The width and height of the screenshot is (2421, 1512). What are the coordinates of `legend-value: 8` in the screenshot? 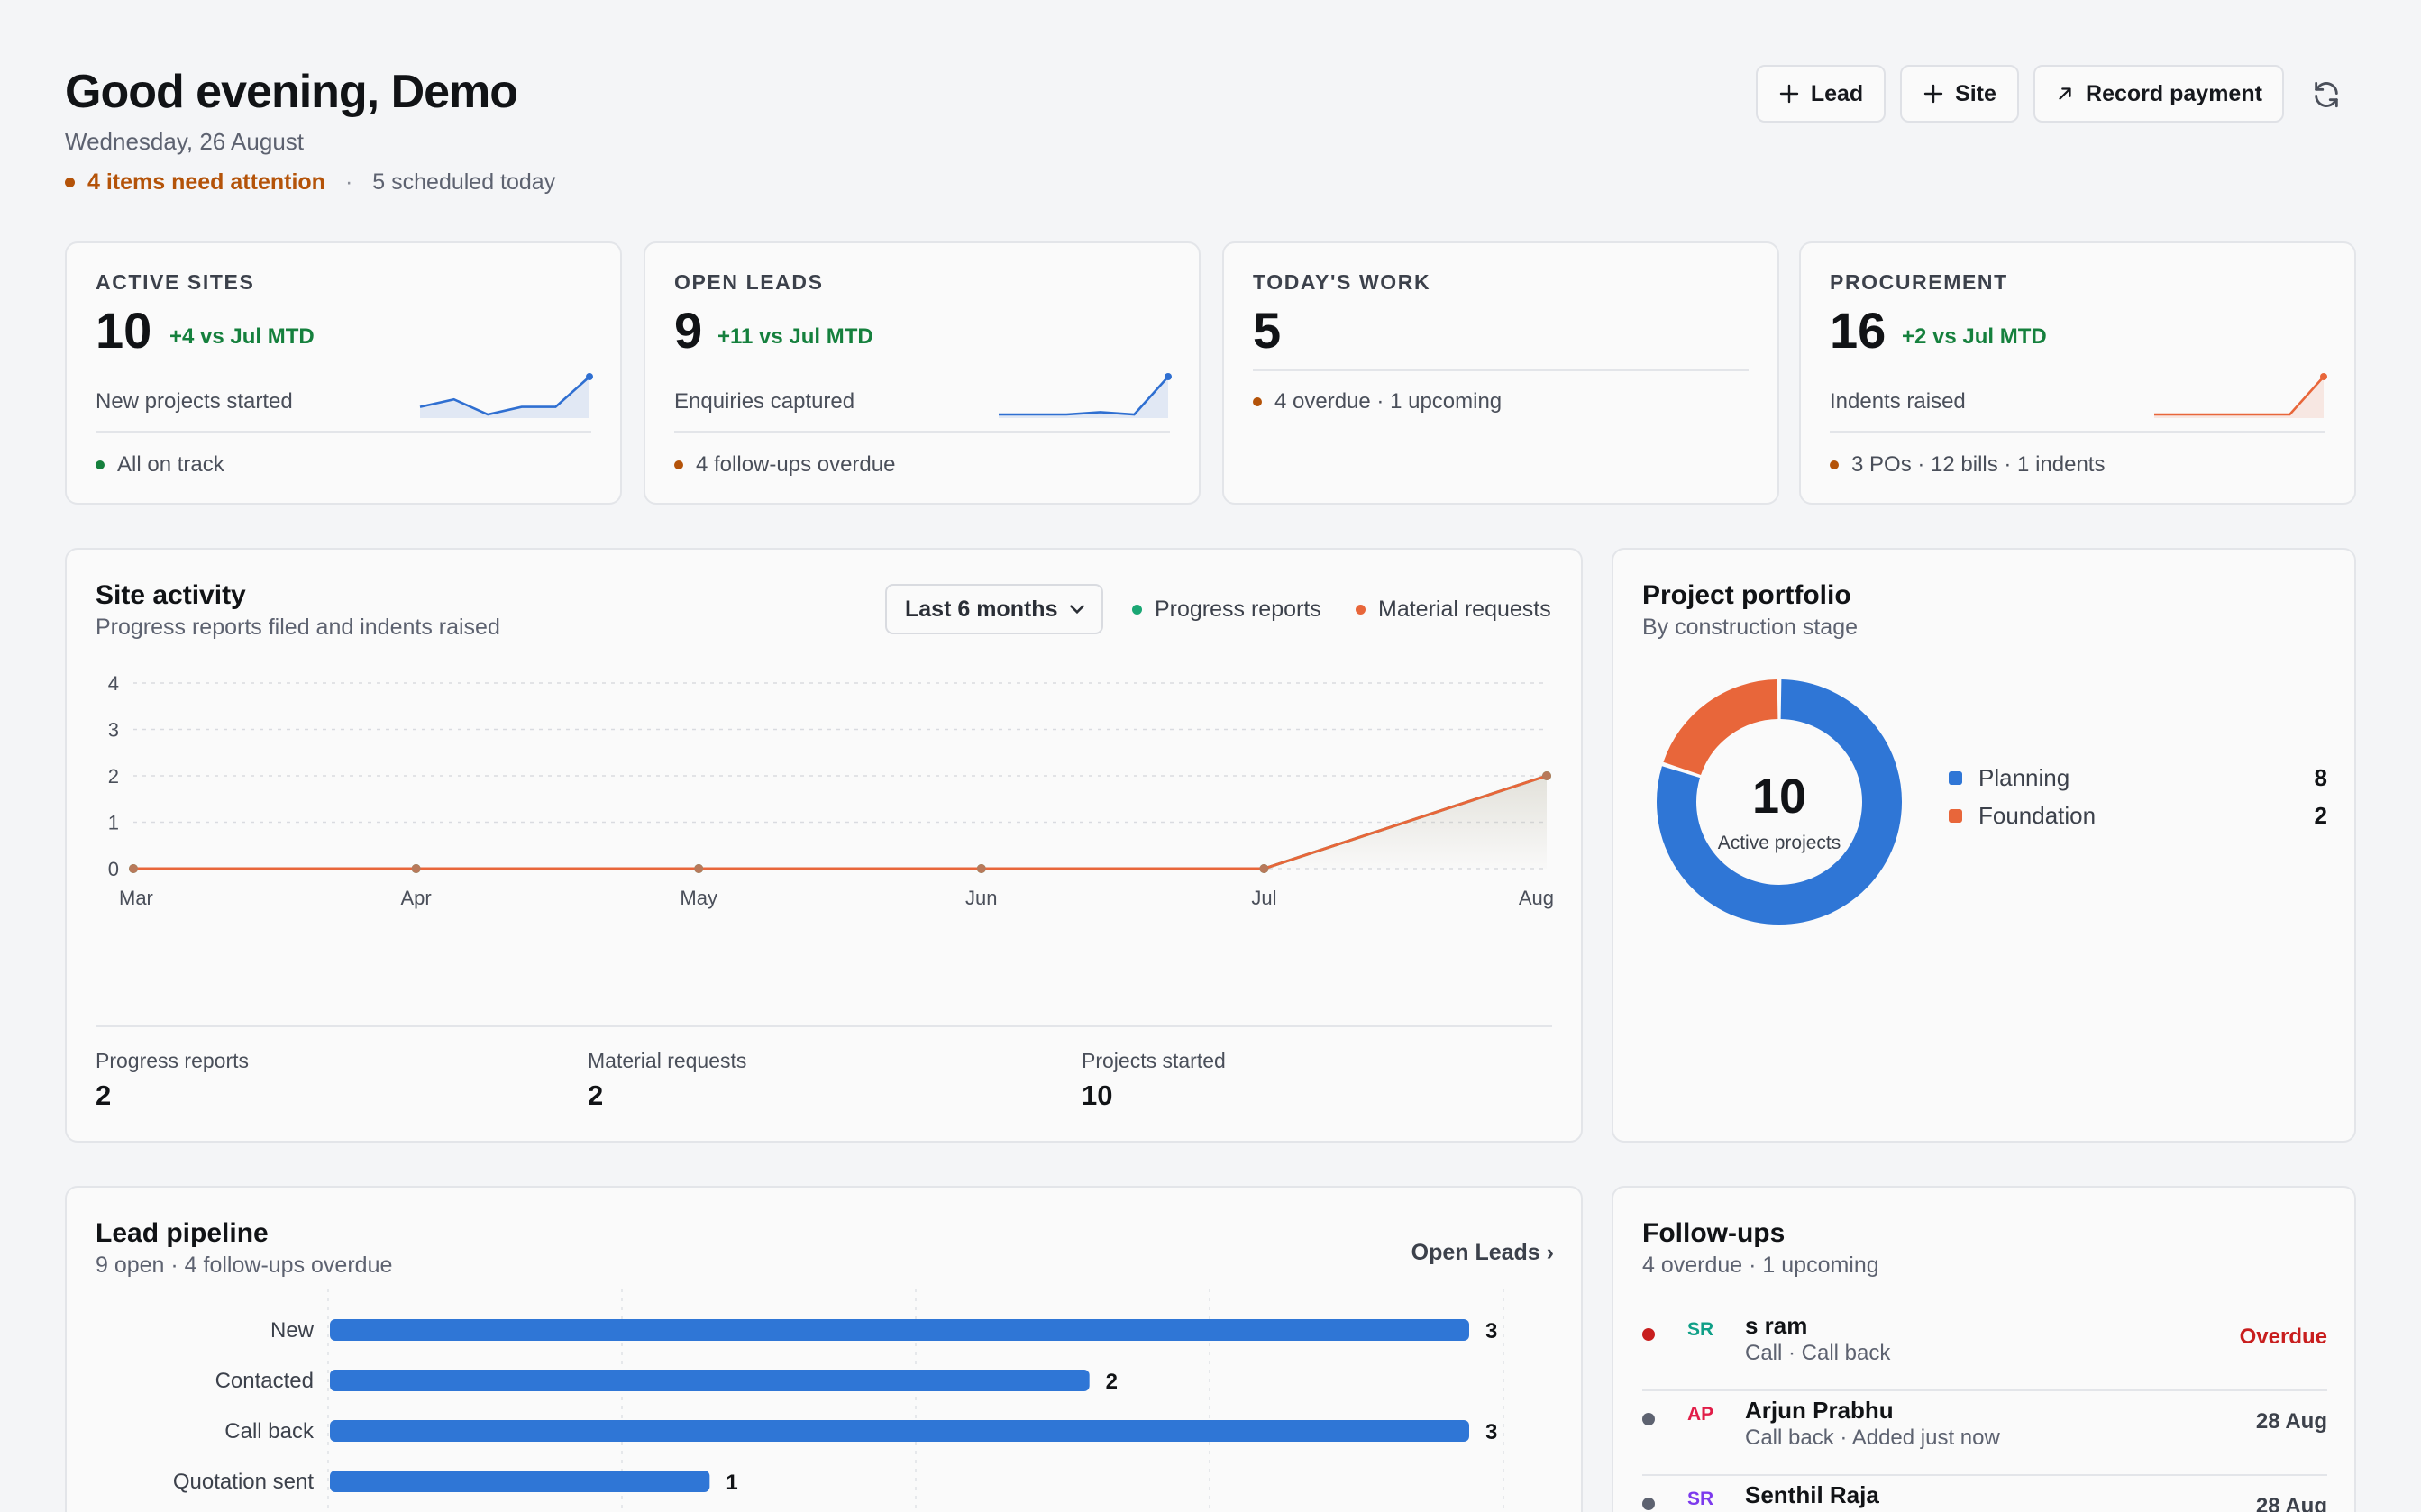 It's located at (2320, 777).